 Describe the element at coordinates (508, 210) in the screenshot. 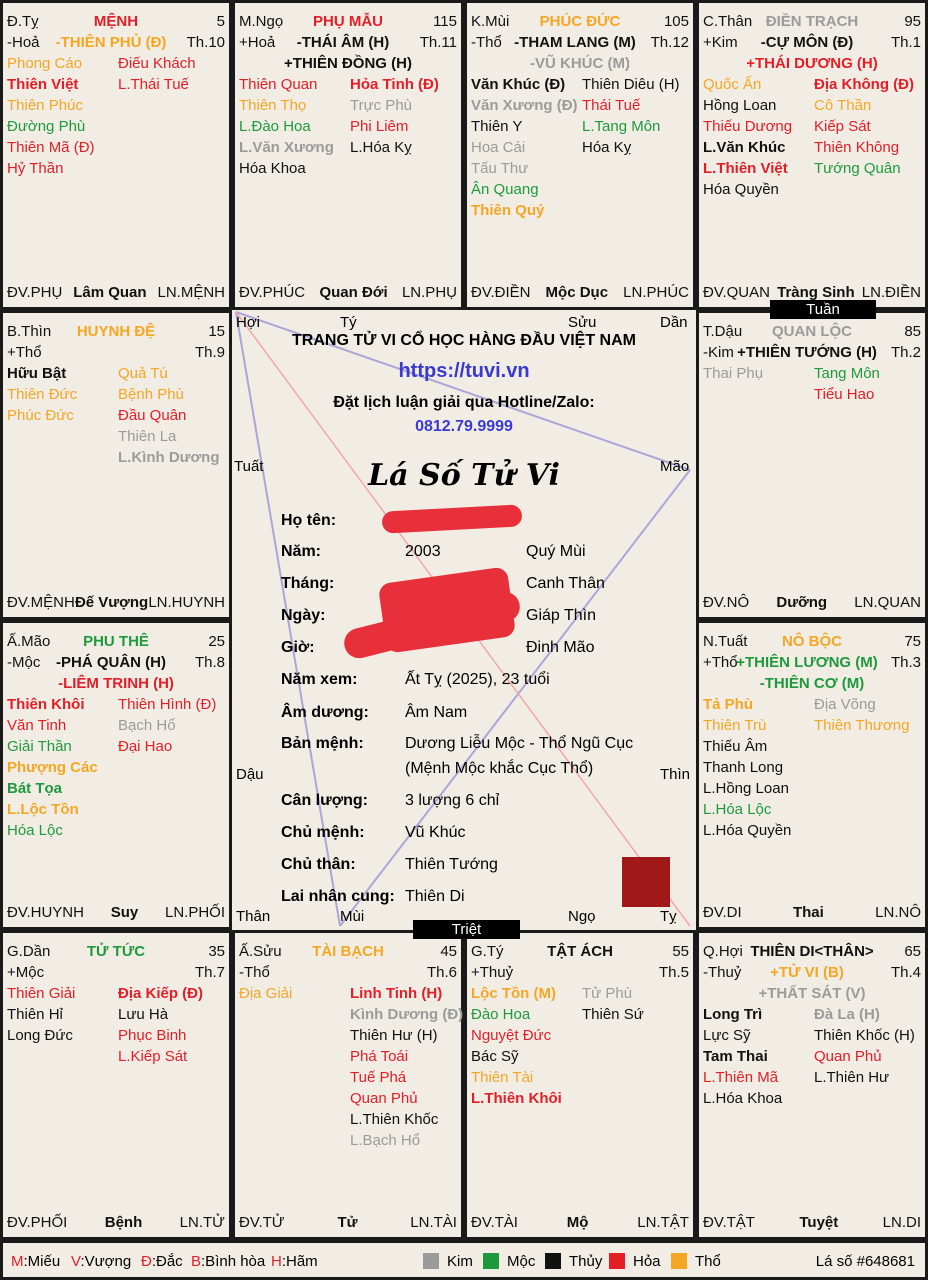

I see `star: Thiên Quý` at that location.